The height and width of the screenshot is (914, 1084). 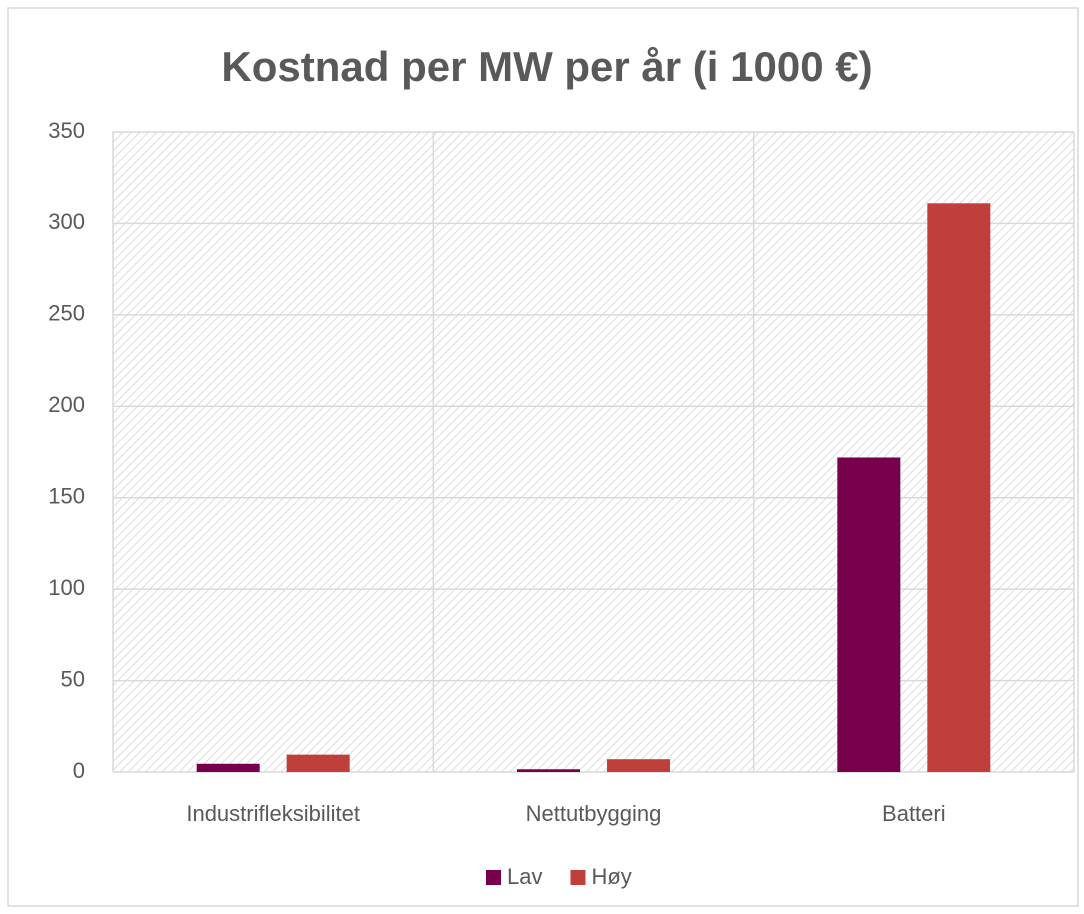 What do you see at coordinates (79, 770) in the screenshot?
I see `y-tick-label: 0` at bounding box center [79, 770].